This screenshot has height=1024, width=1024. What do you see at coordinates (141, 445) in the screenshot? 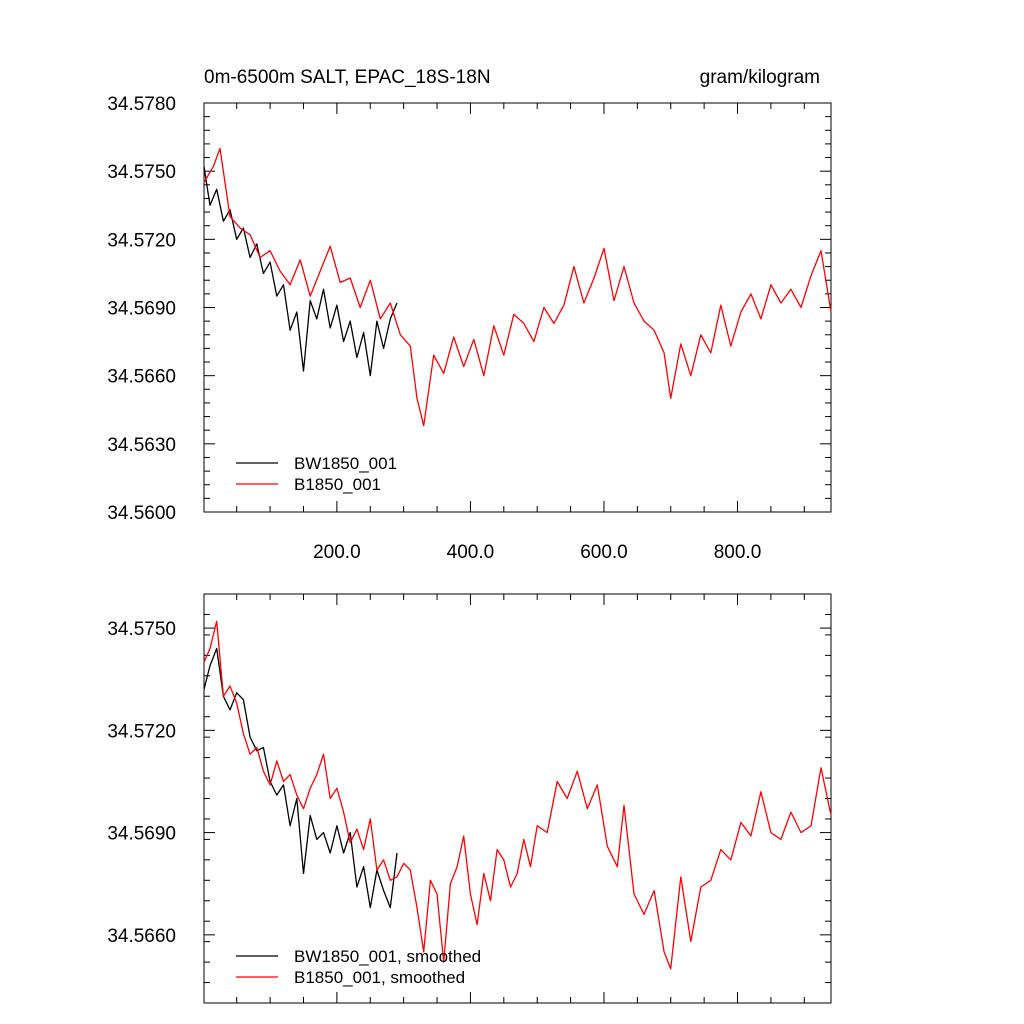
I see `y-tick-label: 34.5630` at bounding box center [141, 445].